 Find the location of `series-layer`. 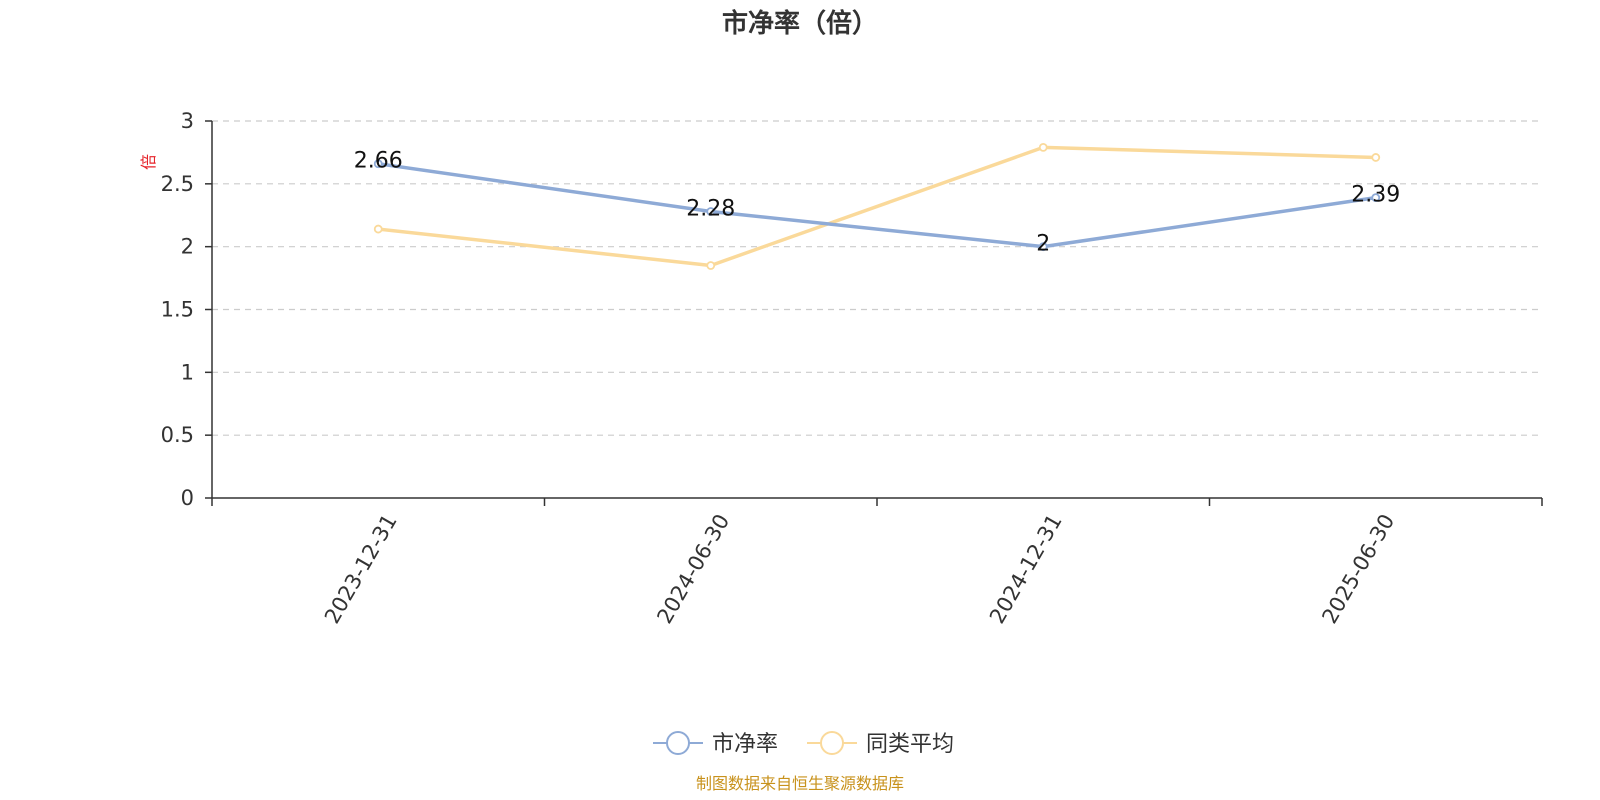

series-layer is located at coordinates (877, 206).